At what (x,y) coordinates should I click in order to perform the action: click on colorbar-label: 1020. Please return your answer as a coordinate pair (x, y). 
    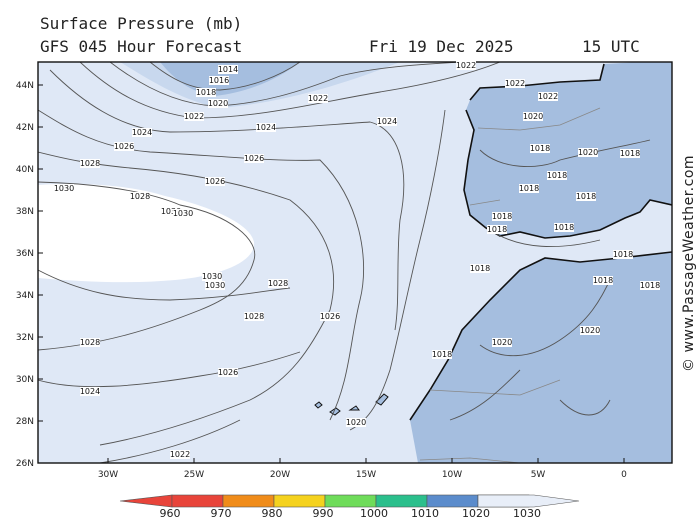
    Looking at the image, I should click on (476, 513).